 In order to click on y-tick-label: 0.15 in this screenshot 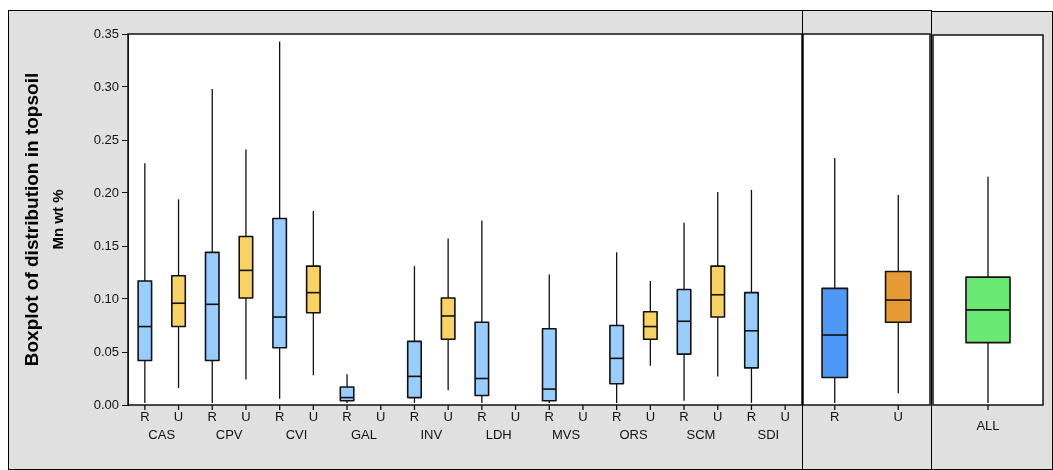, I will do `click(106, 245)`.